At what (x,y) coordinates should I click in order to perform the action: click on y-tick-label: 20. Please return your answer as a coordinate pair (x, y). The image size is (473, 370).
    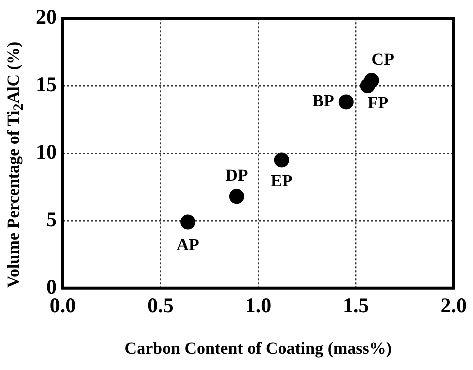
    Looking at the image, I should click on (46, 17).